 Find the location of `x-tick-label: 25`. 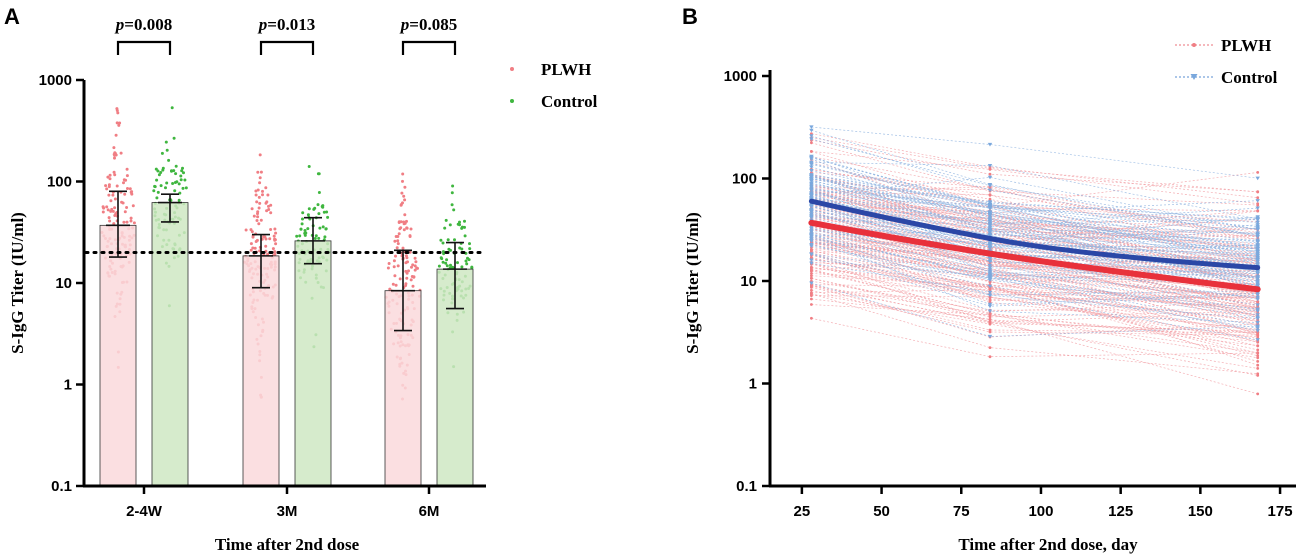

x-tick-label: 25 is located at coordinates (802, 511).